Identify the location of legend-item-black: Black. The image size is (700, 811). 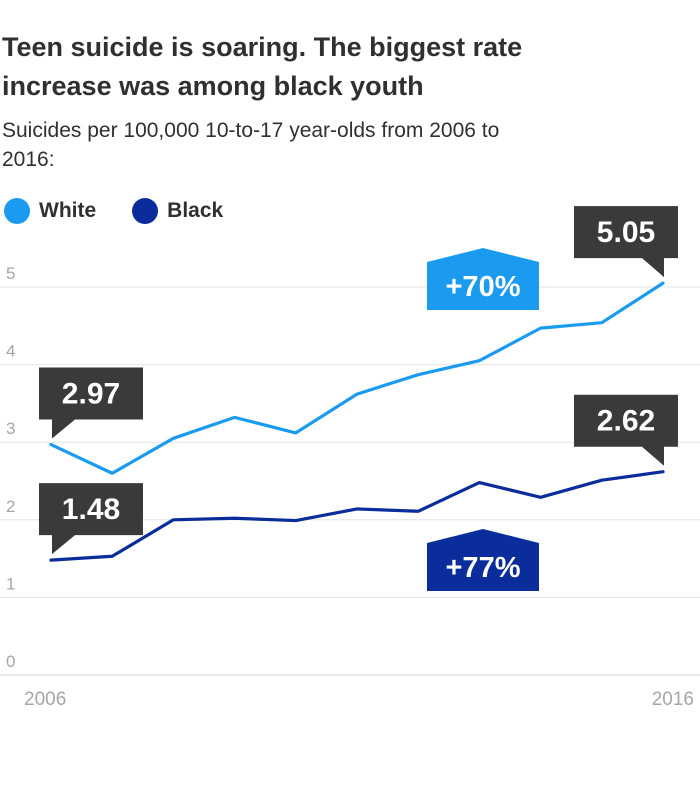
(177, 211).